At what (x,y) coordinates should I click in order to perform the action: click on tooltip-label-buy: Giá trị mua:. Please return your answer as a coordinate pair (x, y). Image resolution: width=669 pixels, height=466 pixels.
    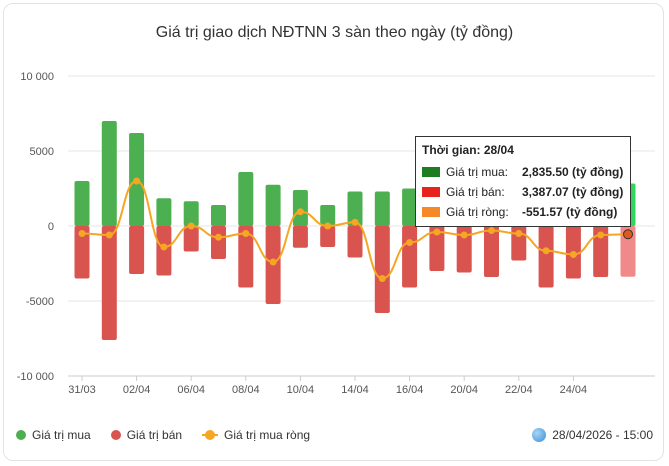
    Looking at the image, I should click on (477, 172).